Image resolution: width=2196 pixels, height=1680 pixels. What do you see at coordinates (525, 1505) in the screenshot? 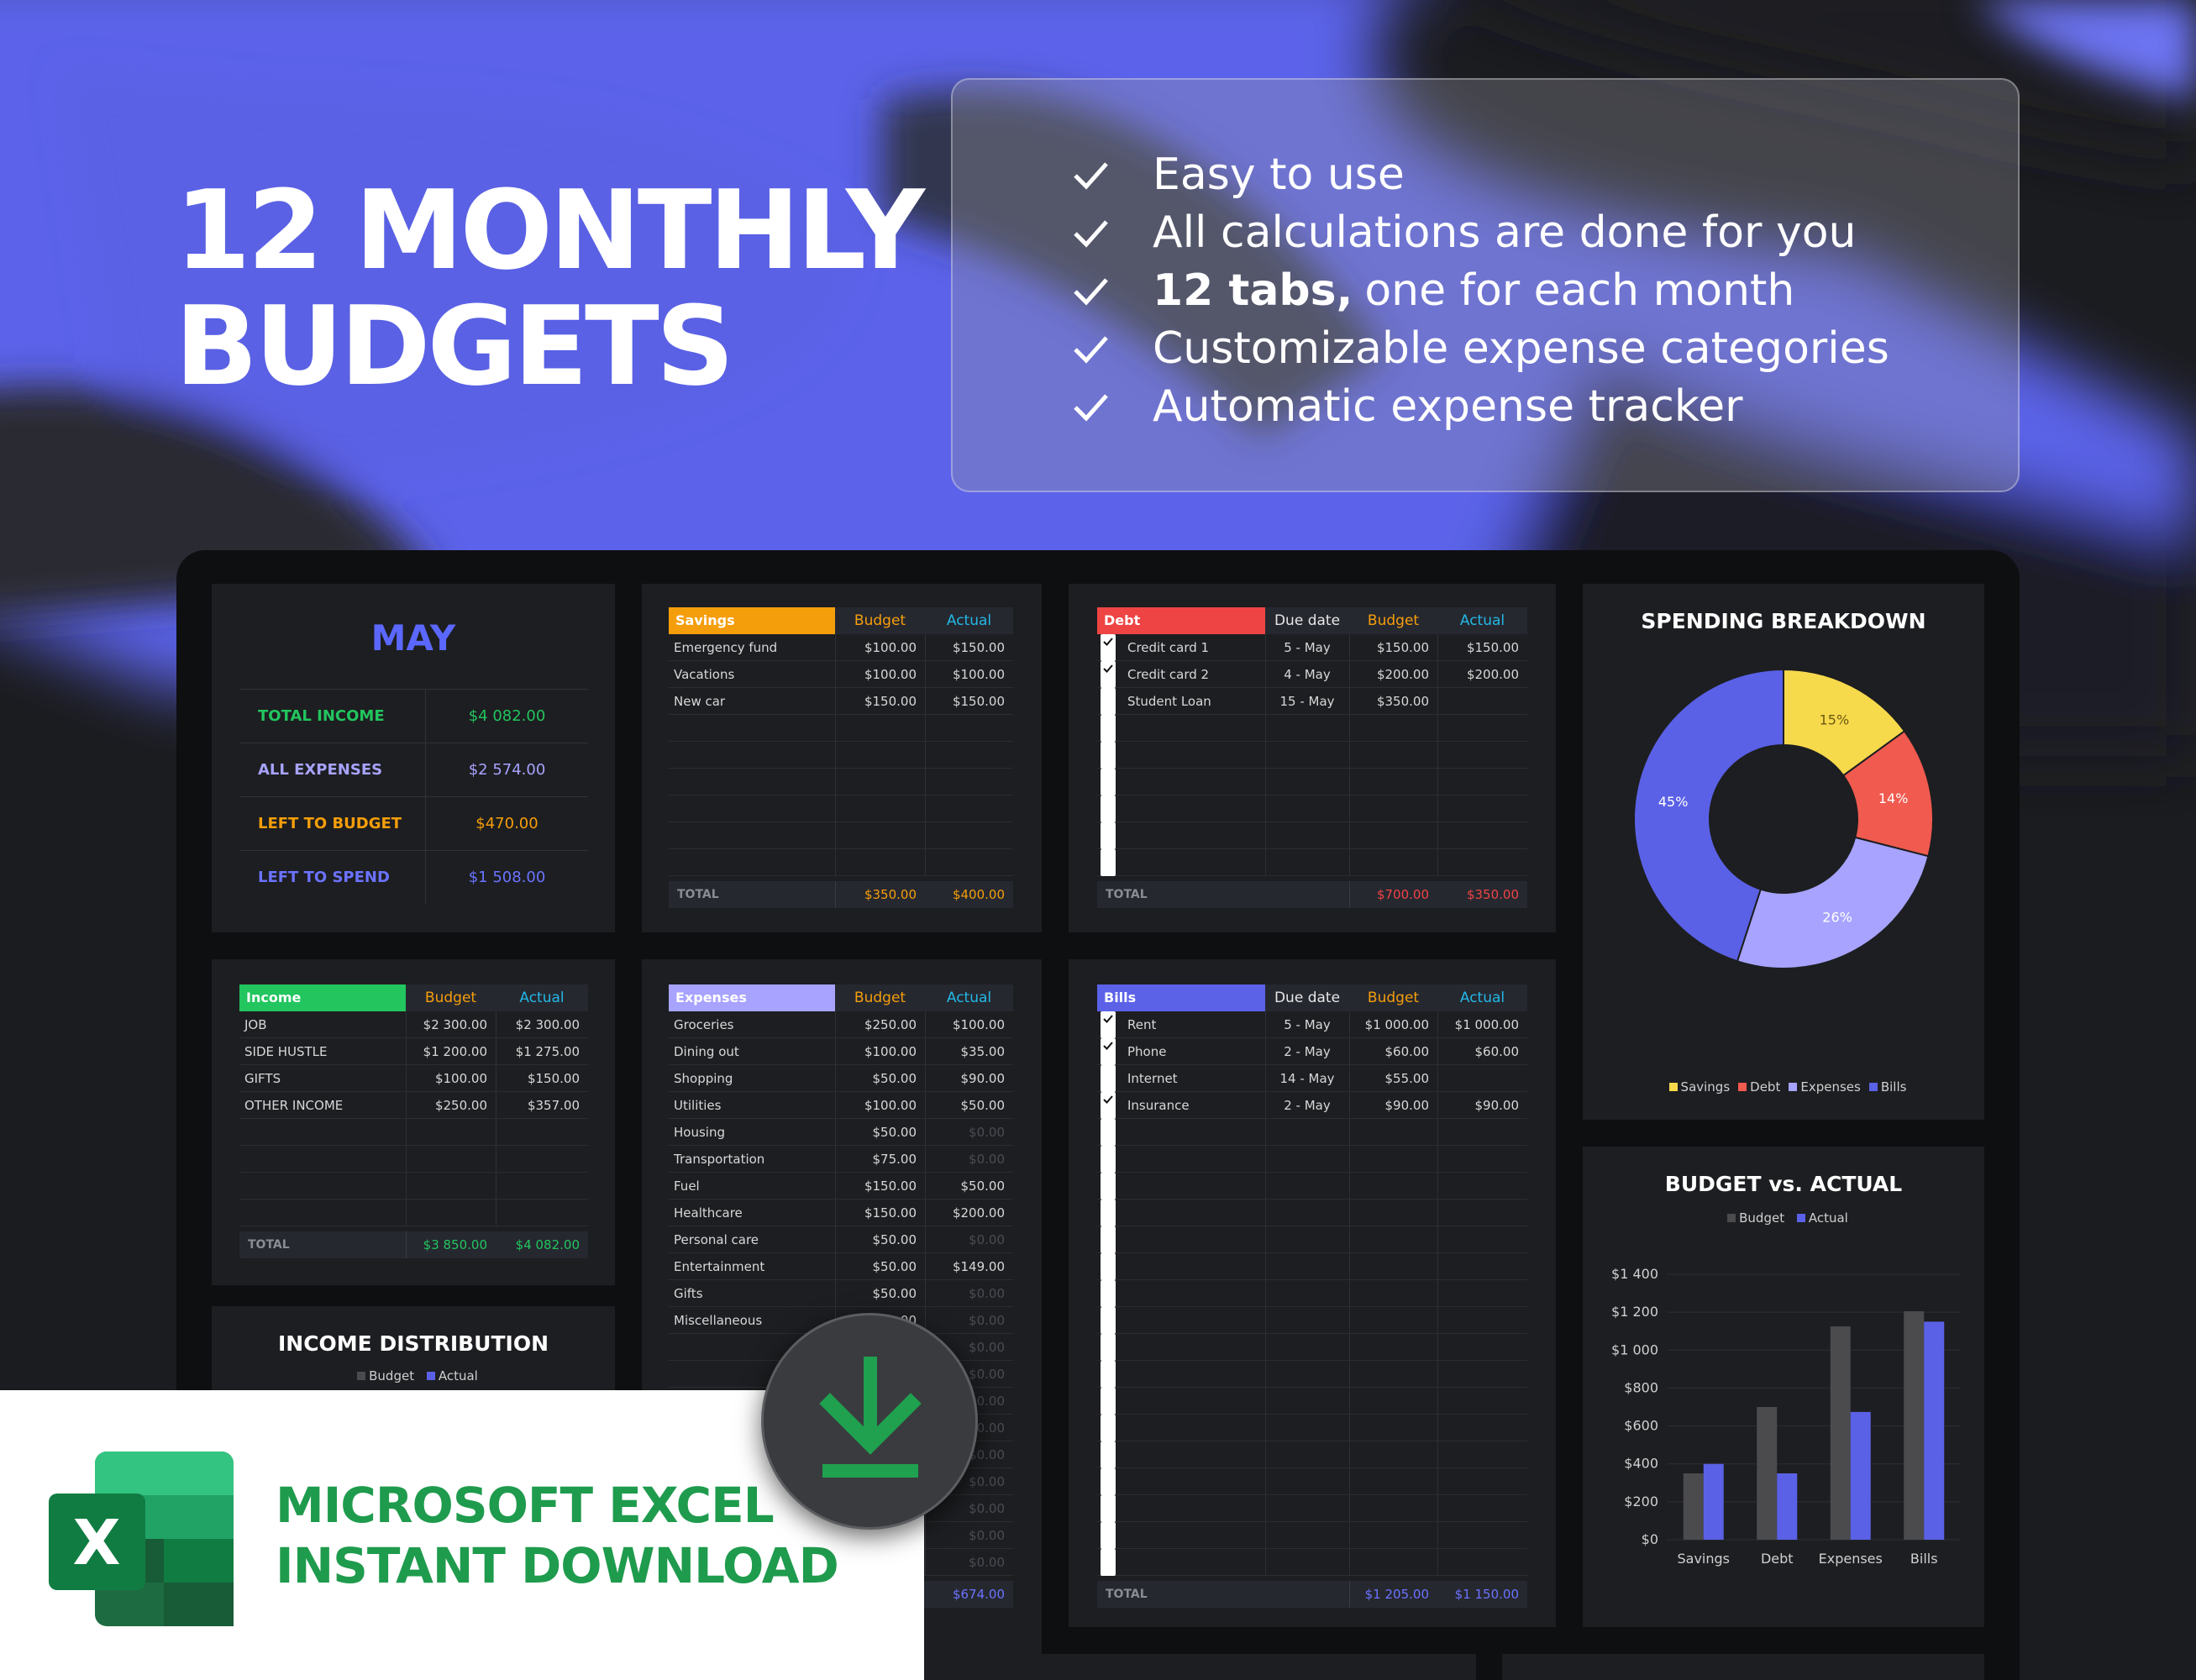
I see `banner-line-1: MICROSOFT EXCEL` at bounding box center [525, 1505].